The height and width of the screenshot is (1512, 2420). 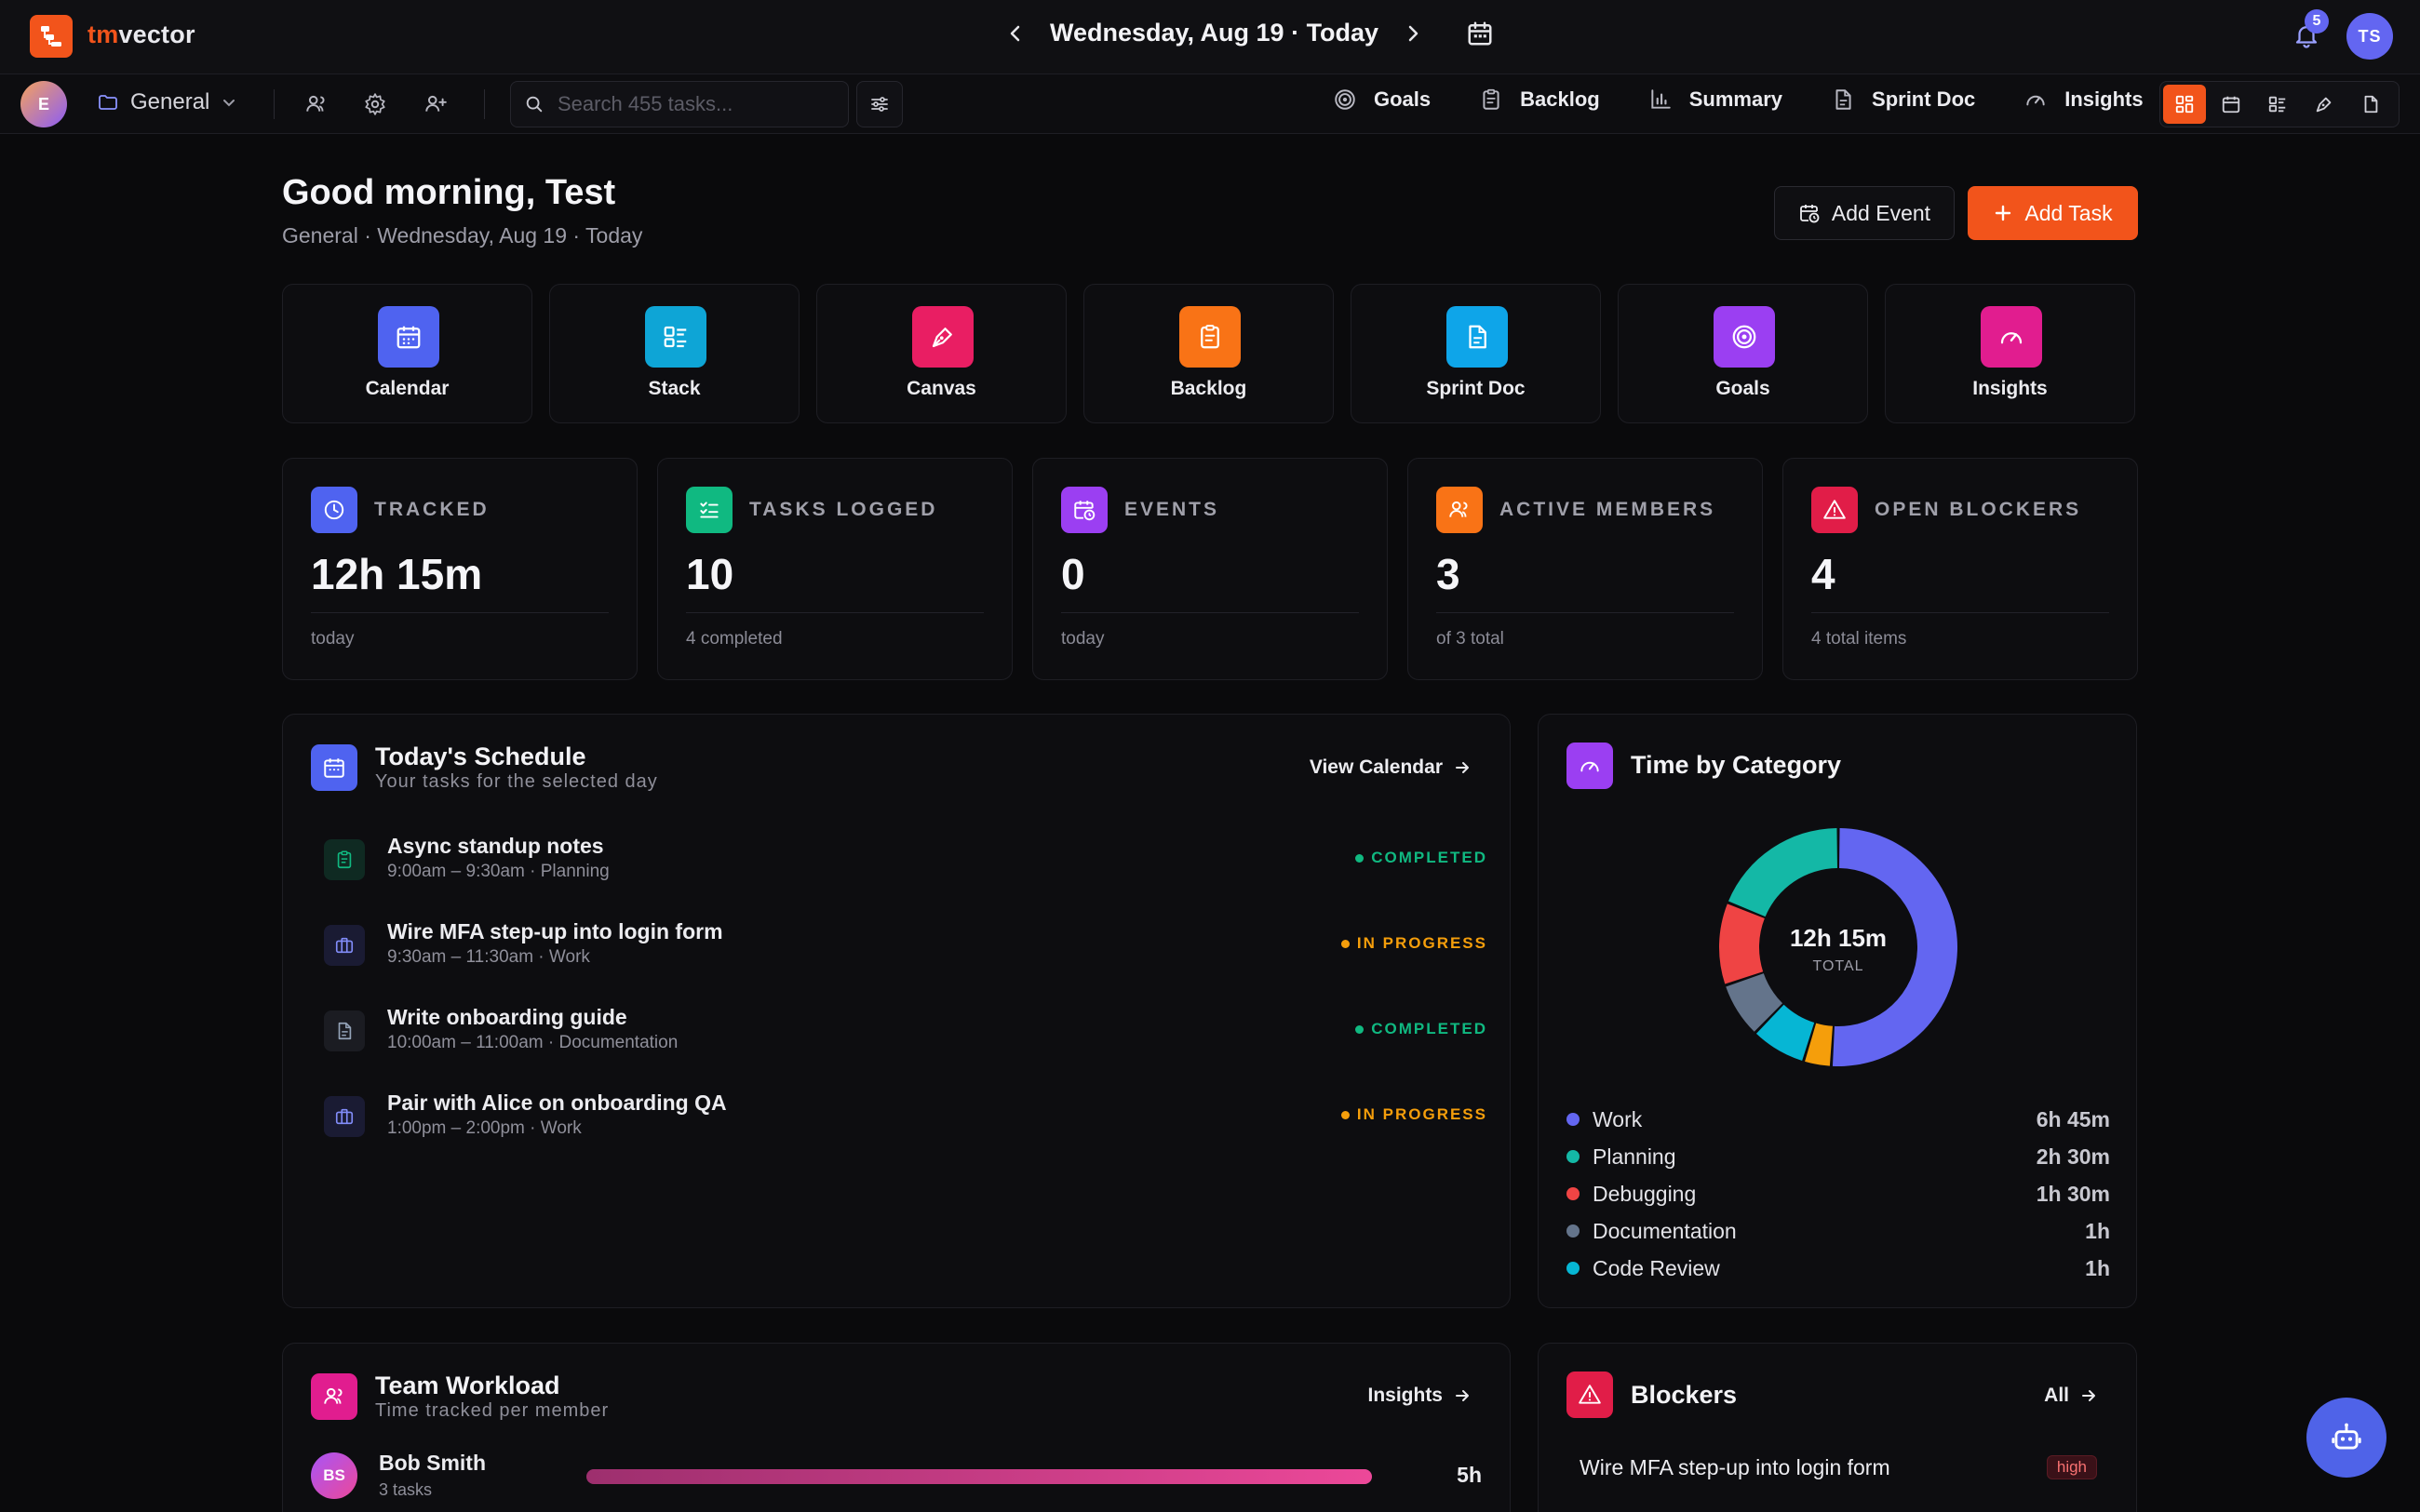 I want to click on workspace-selector: General, so click(x=167, y=102).